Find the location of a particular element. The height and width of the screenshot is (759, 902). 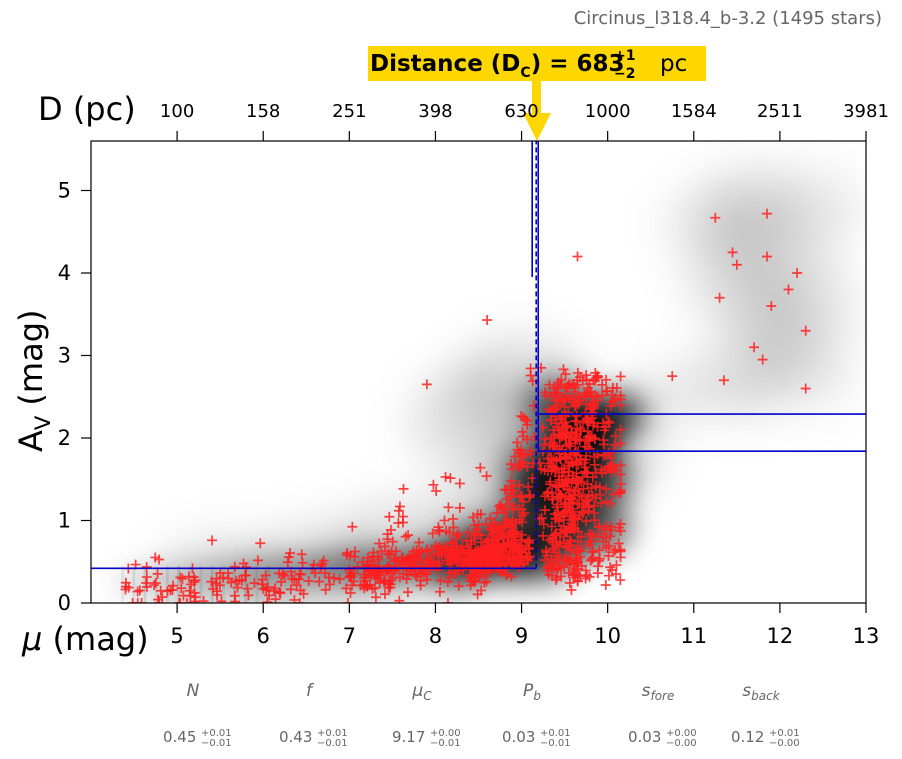

param-name: N is located at coordinates (193, 691).